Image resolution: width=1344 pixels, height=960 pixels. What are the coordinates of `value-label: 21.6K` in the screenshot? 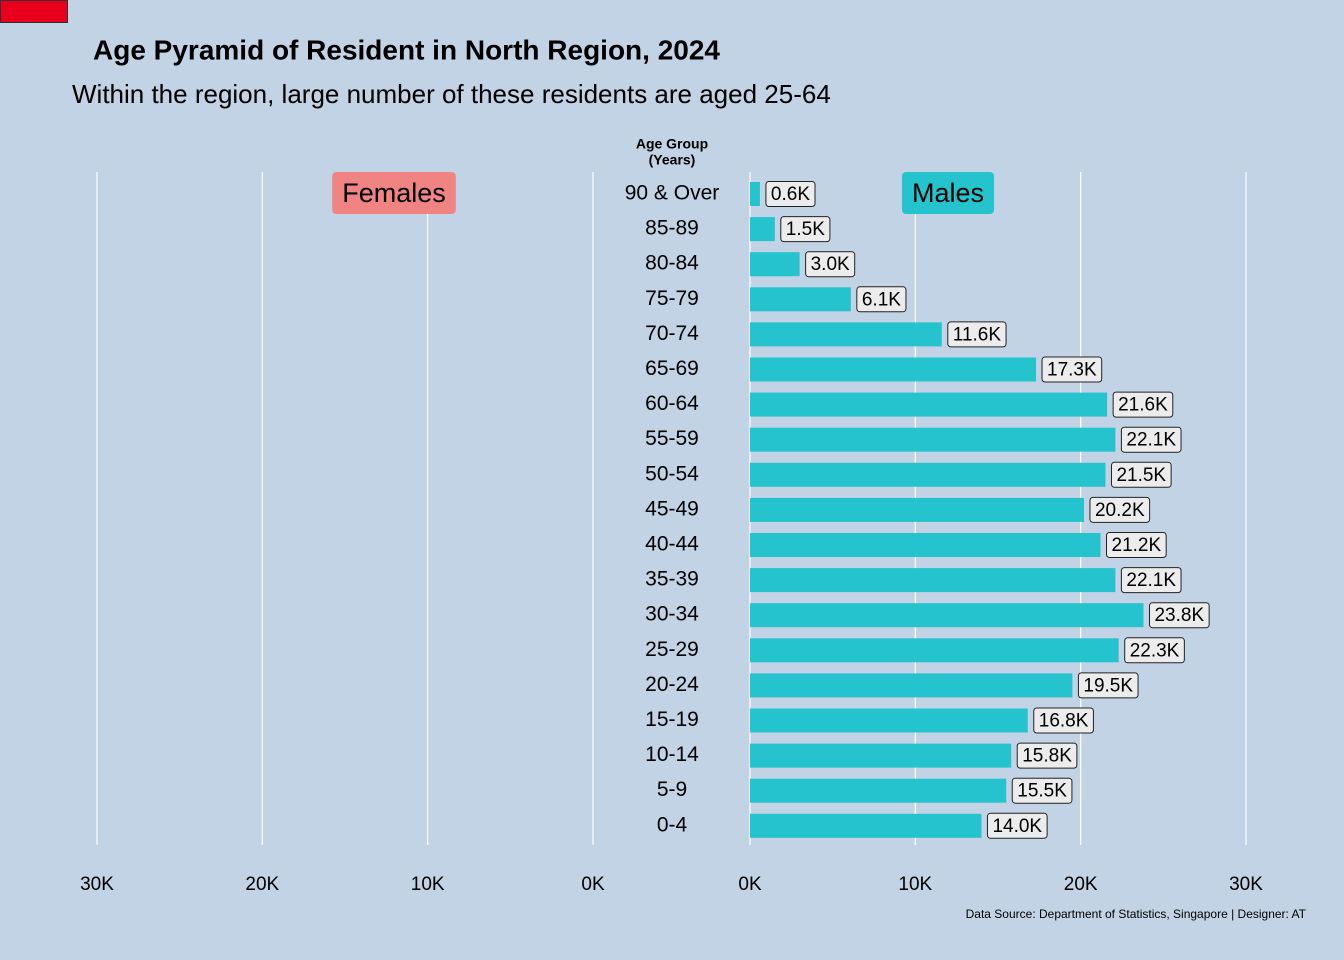 It's located at (1143, 405).